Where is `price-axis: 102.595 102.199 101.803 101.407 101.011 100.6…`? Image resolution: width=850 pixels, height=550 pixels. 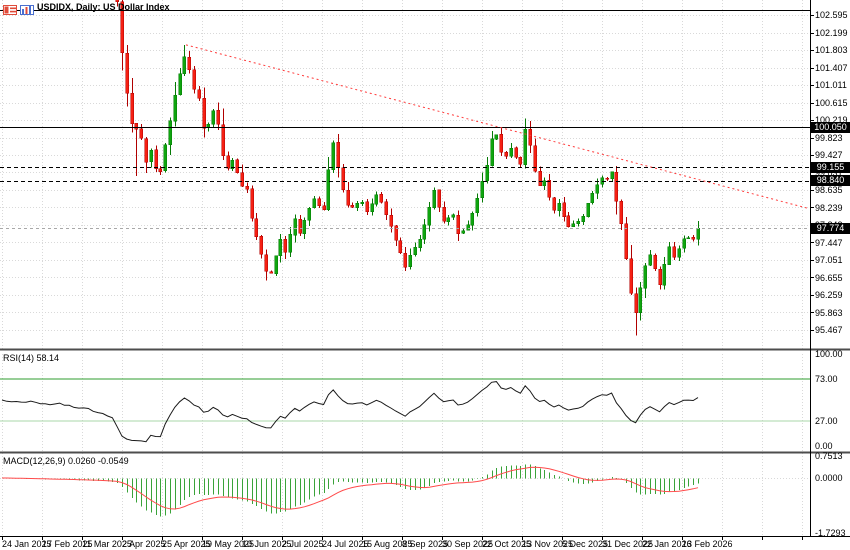 price-axis: 102.595 102.199 101.803 101.407 101.011 100.6… is located at coordinates (830, 275).